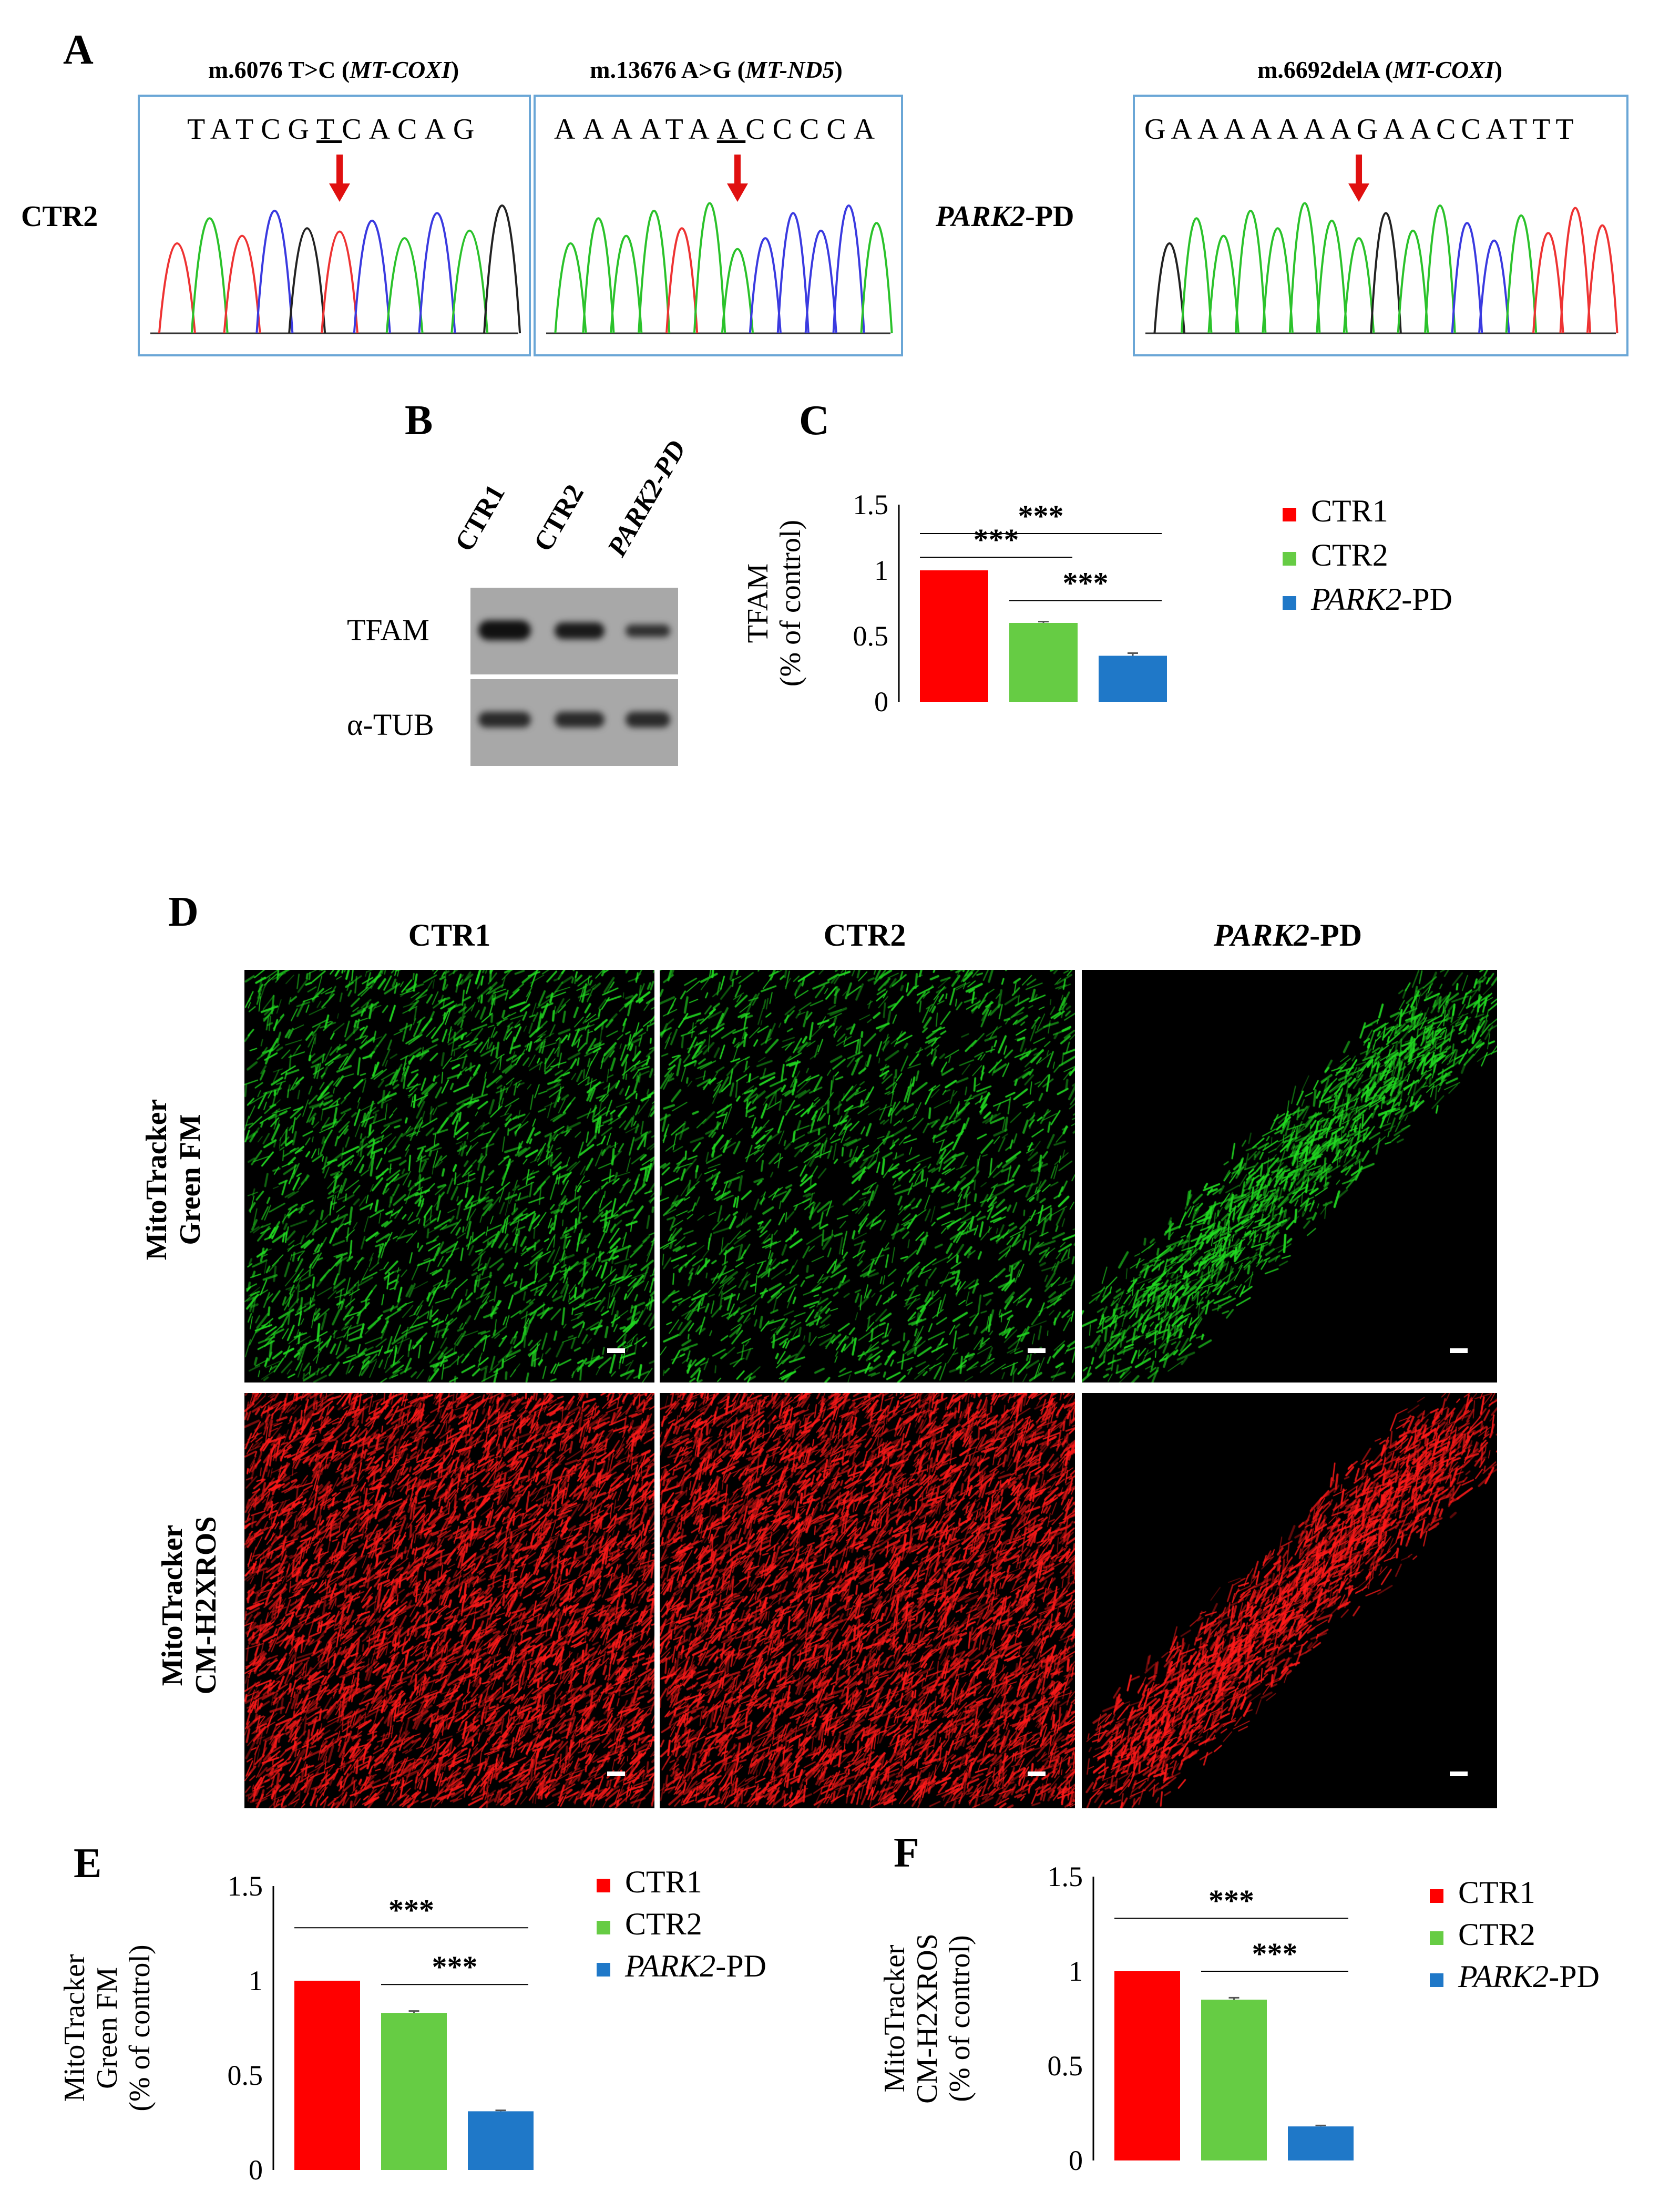 The height and width of the screenshot is (2212, 1680). What do you see at coordinates (245, 1886) in the screenshot?
I see `y-tick-label: 1.5` at bounding box center [245, 1886].